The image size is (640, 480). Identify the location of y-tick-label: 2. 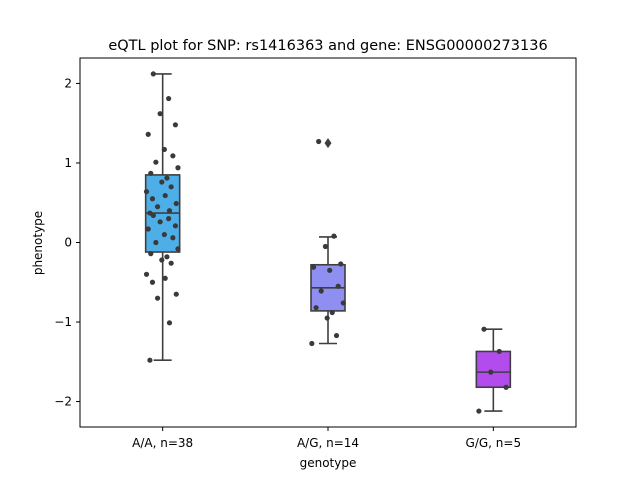
(68, 83).